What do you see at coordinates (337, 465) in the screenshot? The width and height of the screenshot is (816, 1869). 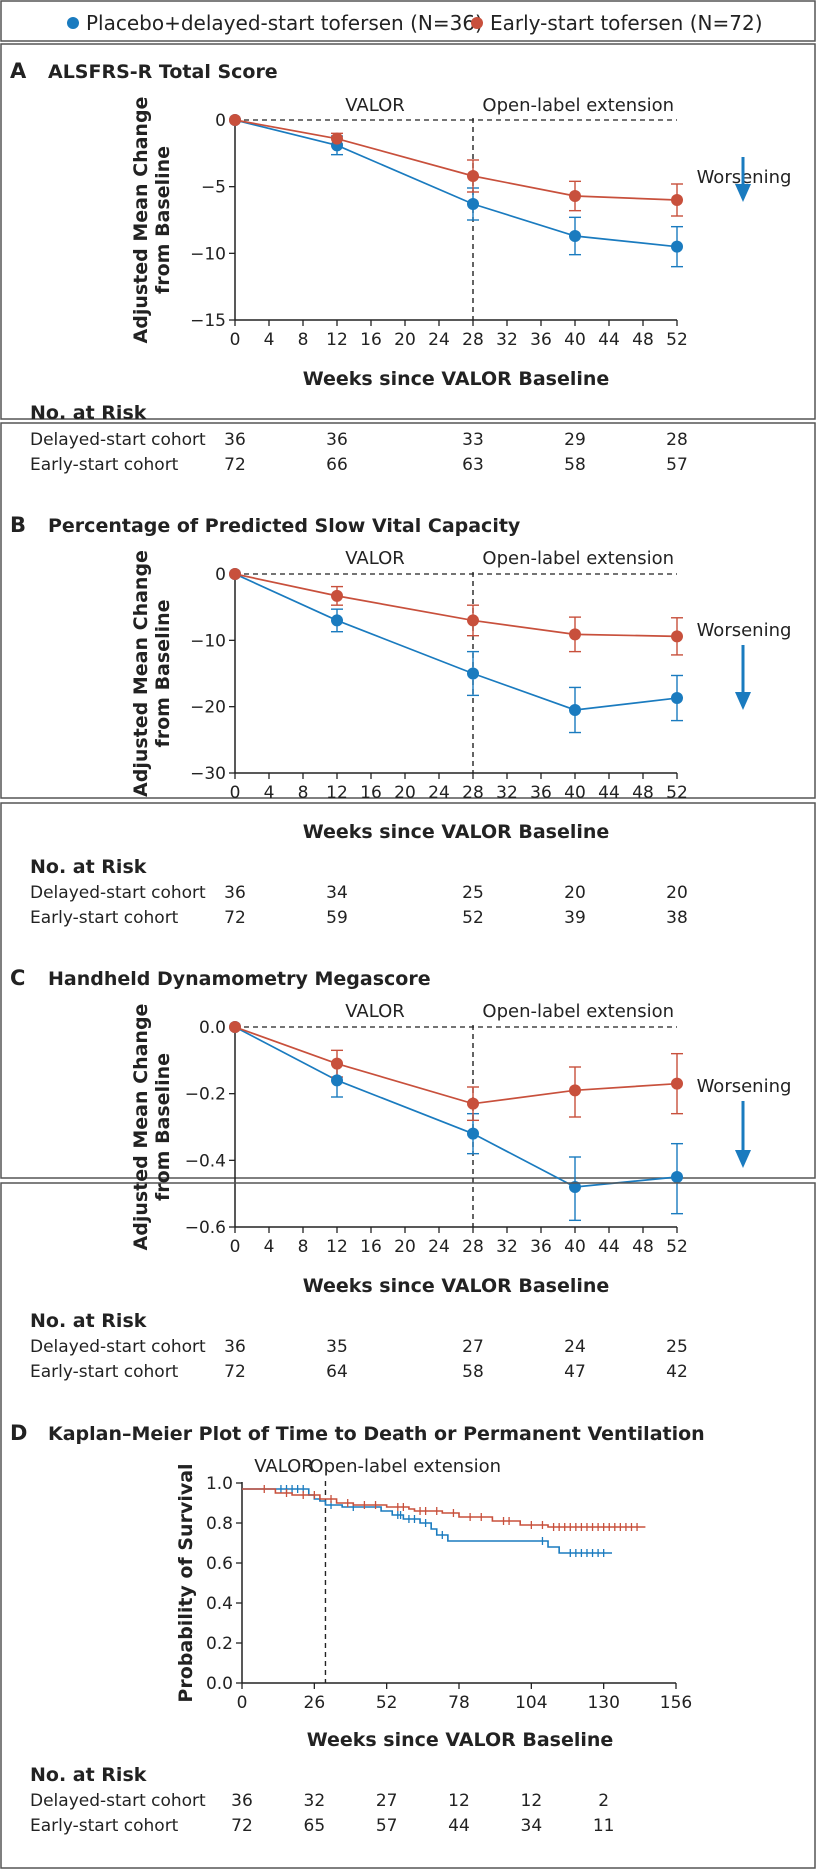 I see `risk-count: 66` at bounding box center [337, 465].